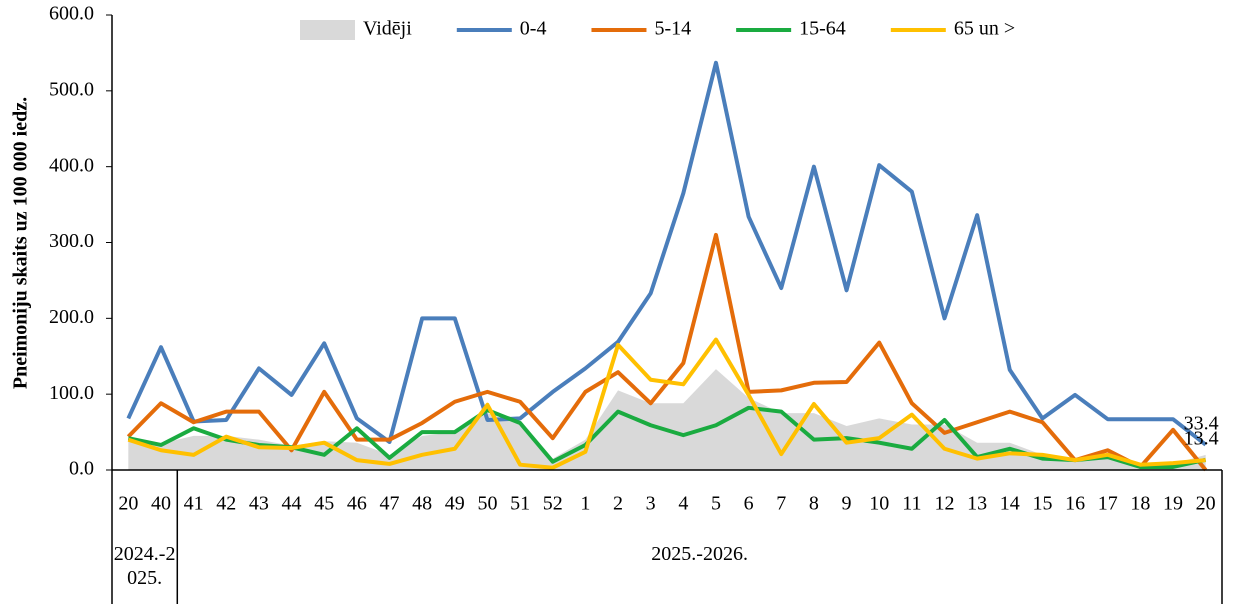  I want to click on x-tick-label: 40, so click(161, 504).